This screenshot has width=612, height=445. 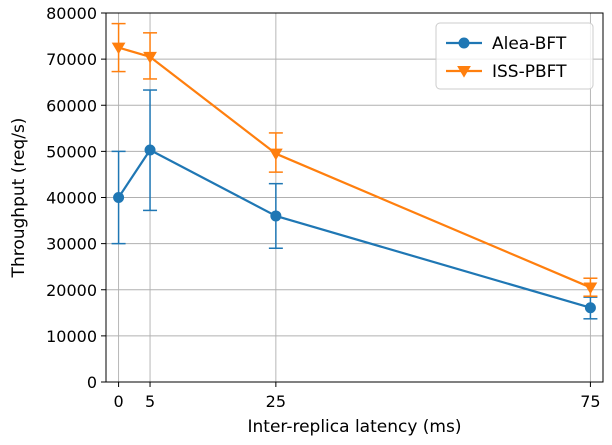 I want to click on legend-box, so click(x=514, y=56).